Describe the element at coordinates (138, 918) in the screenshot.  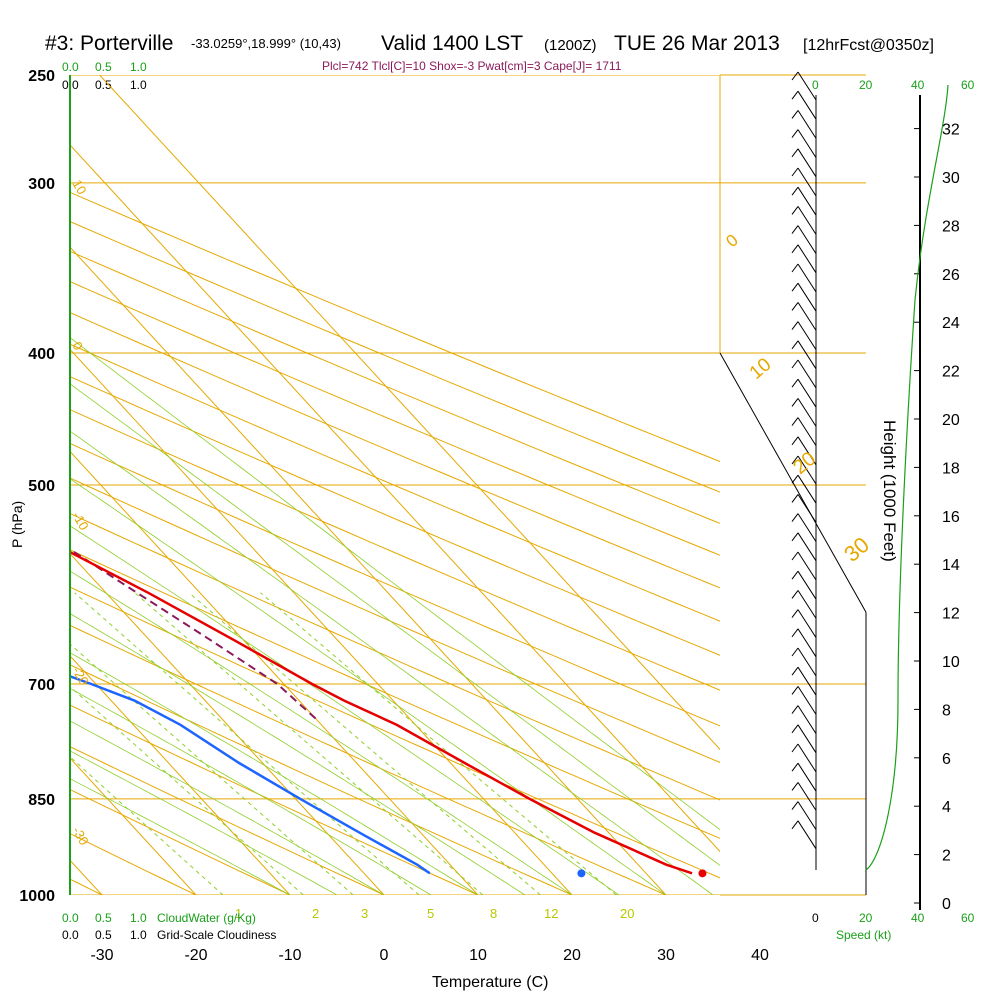
I see `cloud-scale-bottom-green-2: 1.0` at that location.